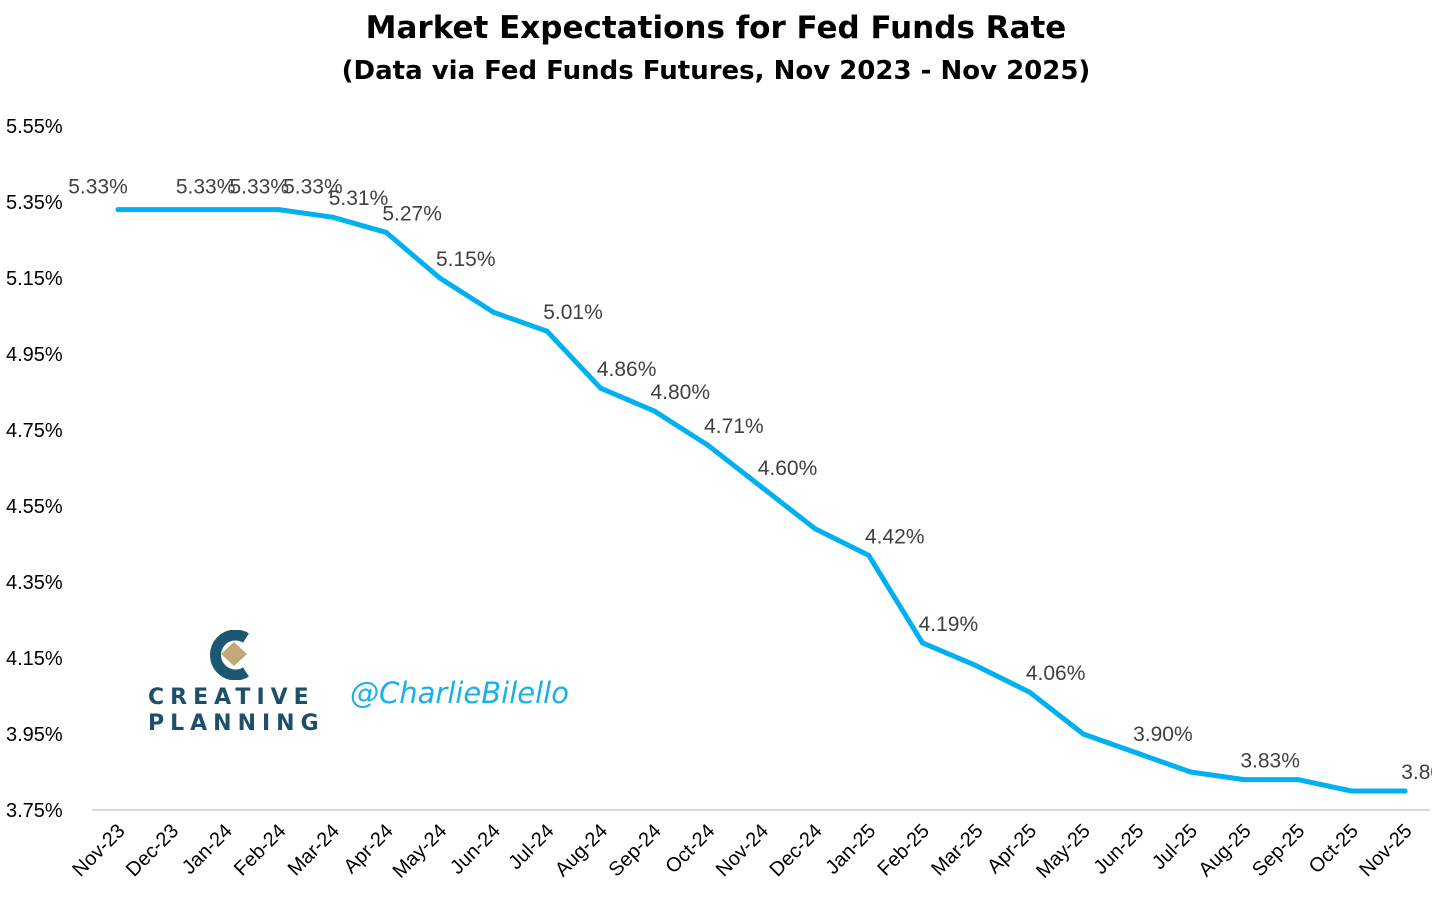 This screenshot has height=904, width=1432. I want to click on x-tick-label: Feb-25, so click(904, 850).